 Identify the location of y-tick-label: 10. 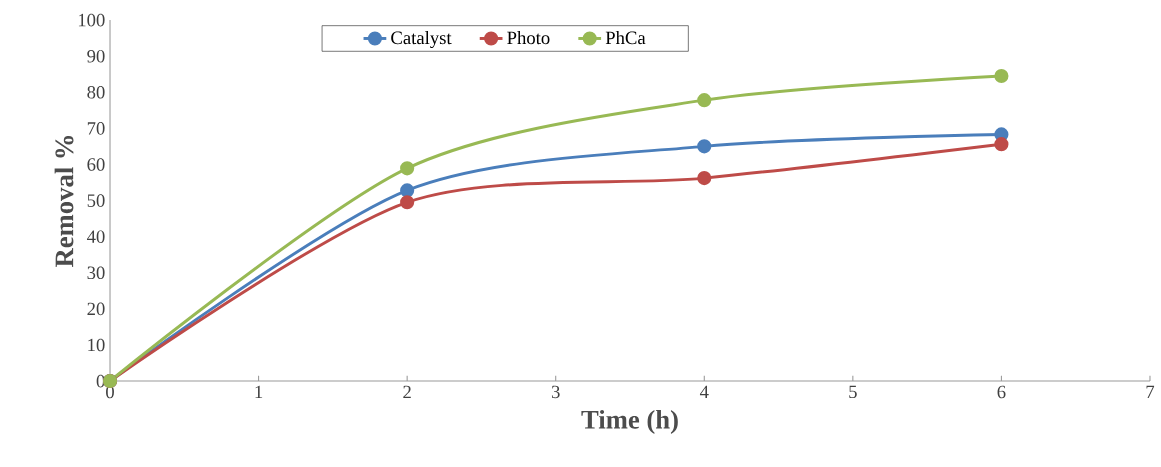
(96, 345).